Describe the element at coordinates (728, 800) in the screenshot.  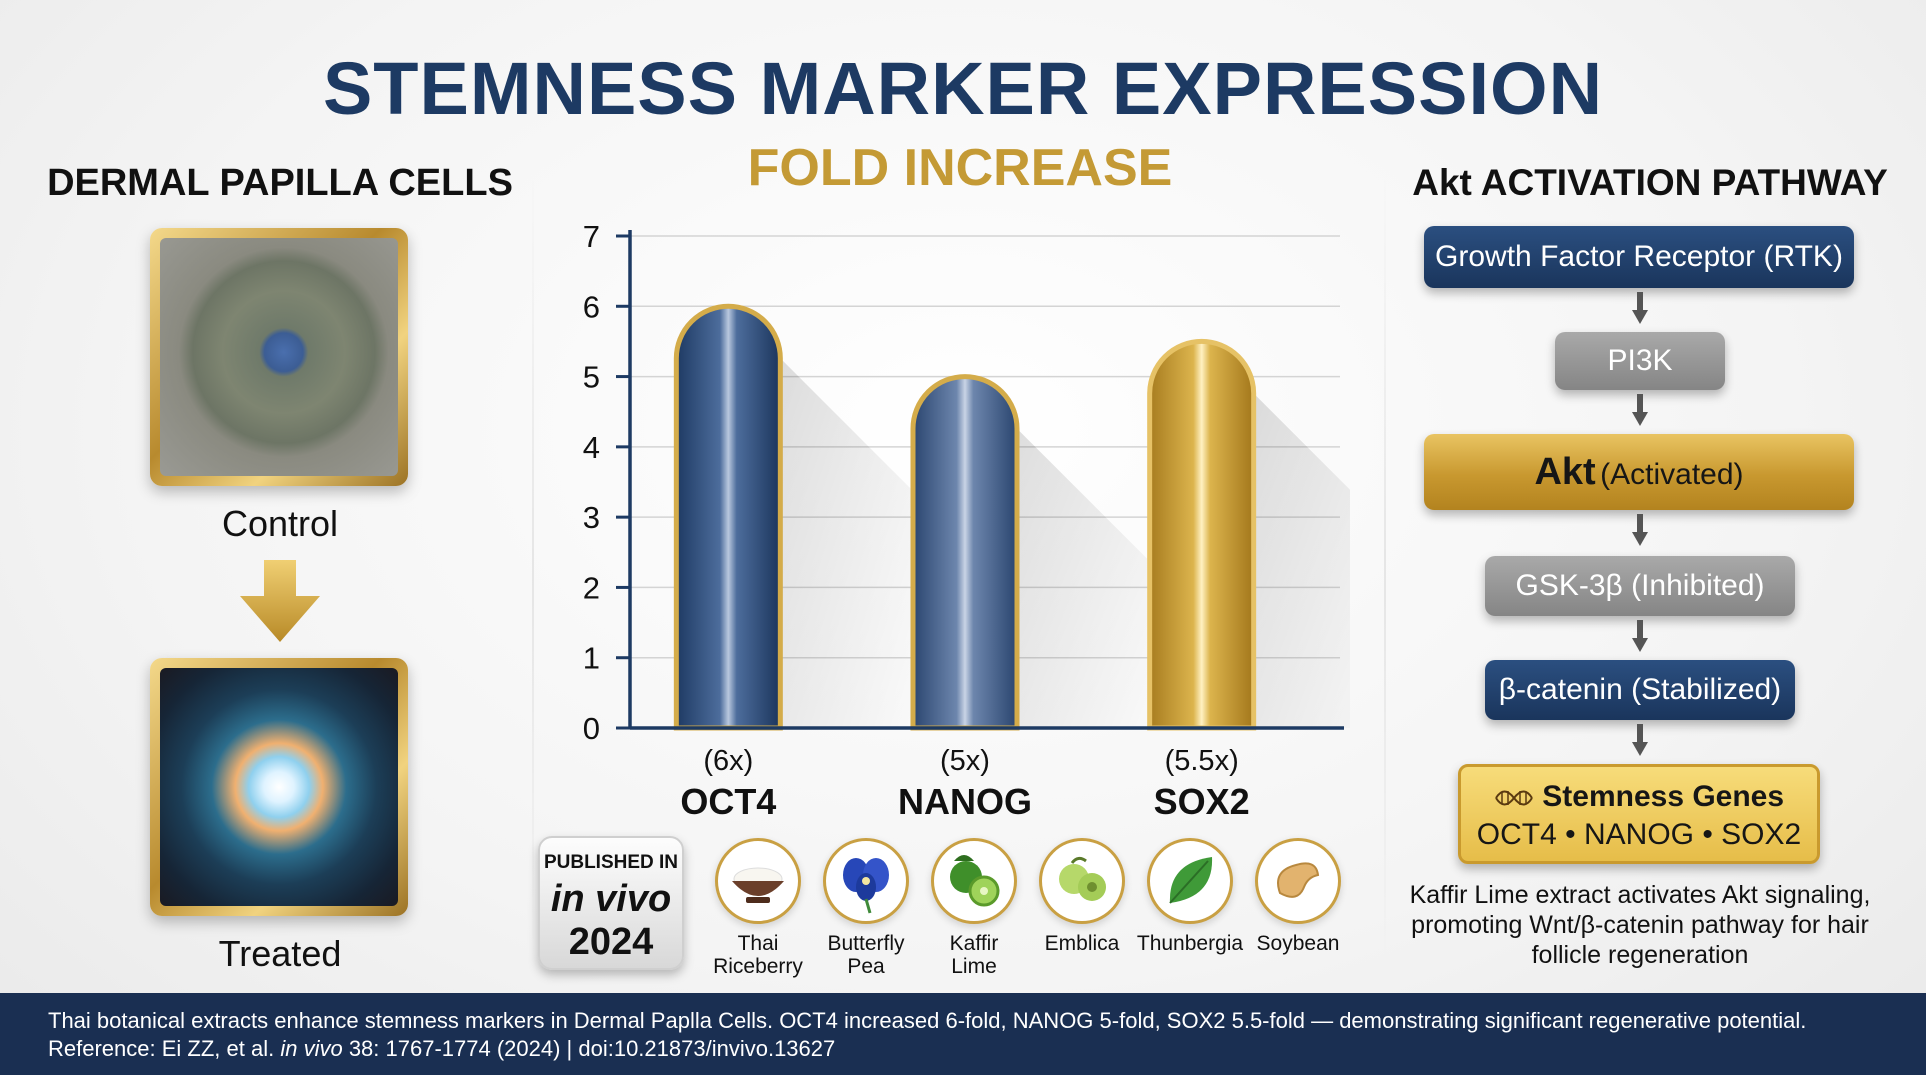
I see `x-category-label: OCT4` at that location.